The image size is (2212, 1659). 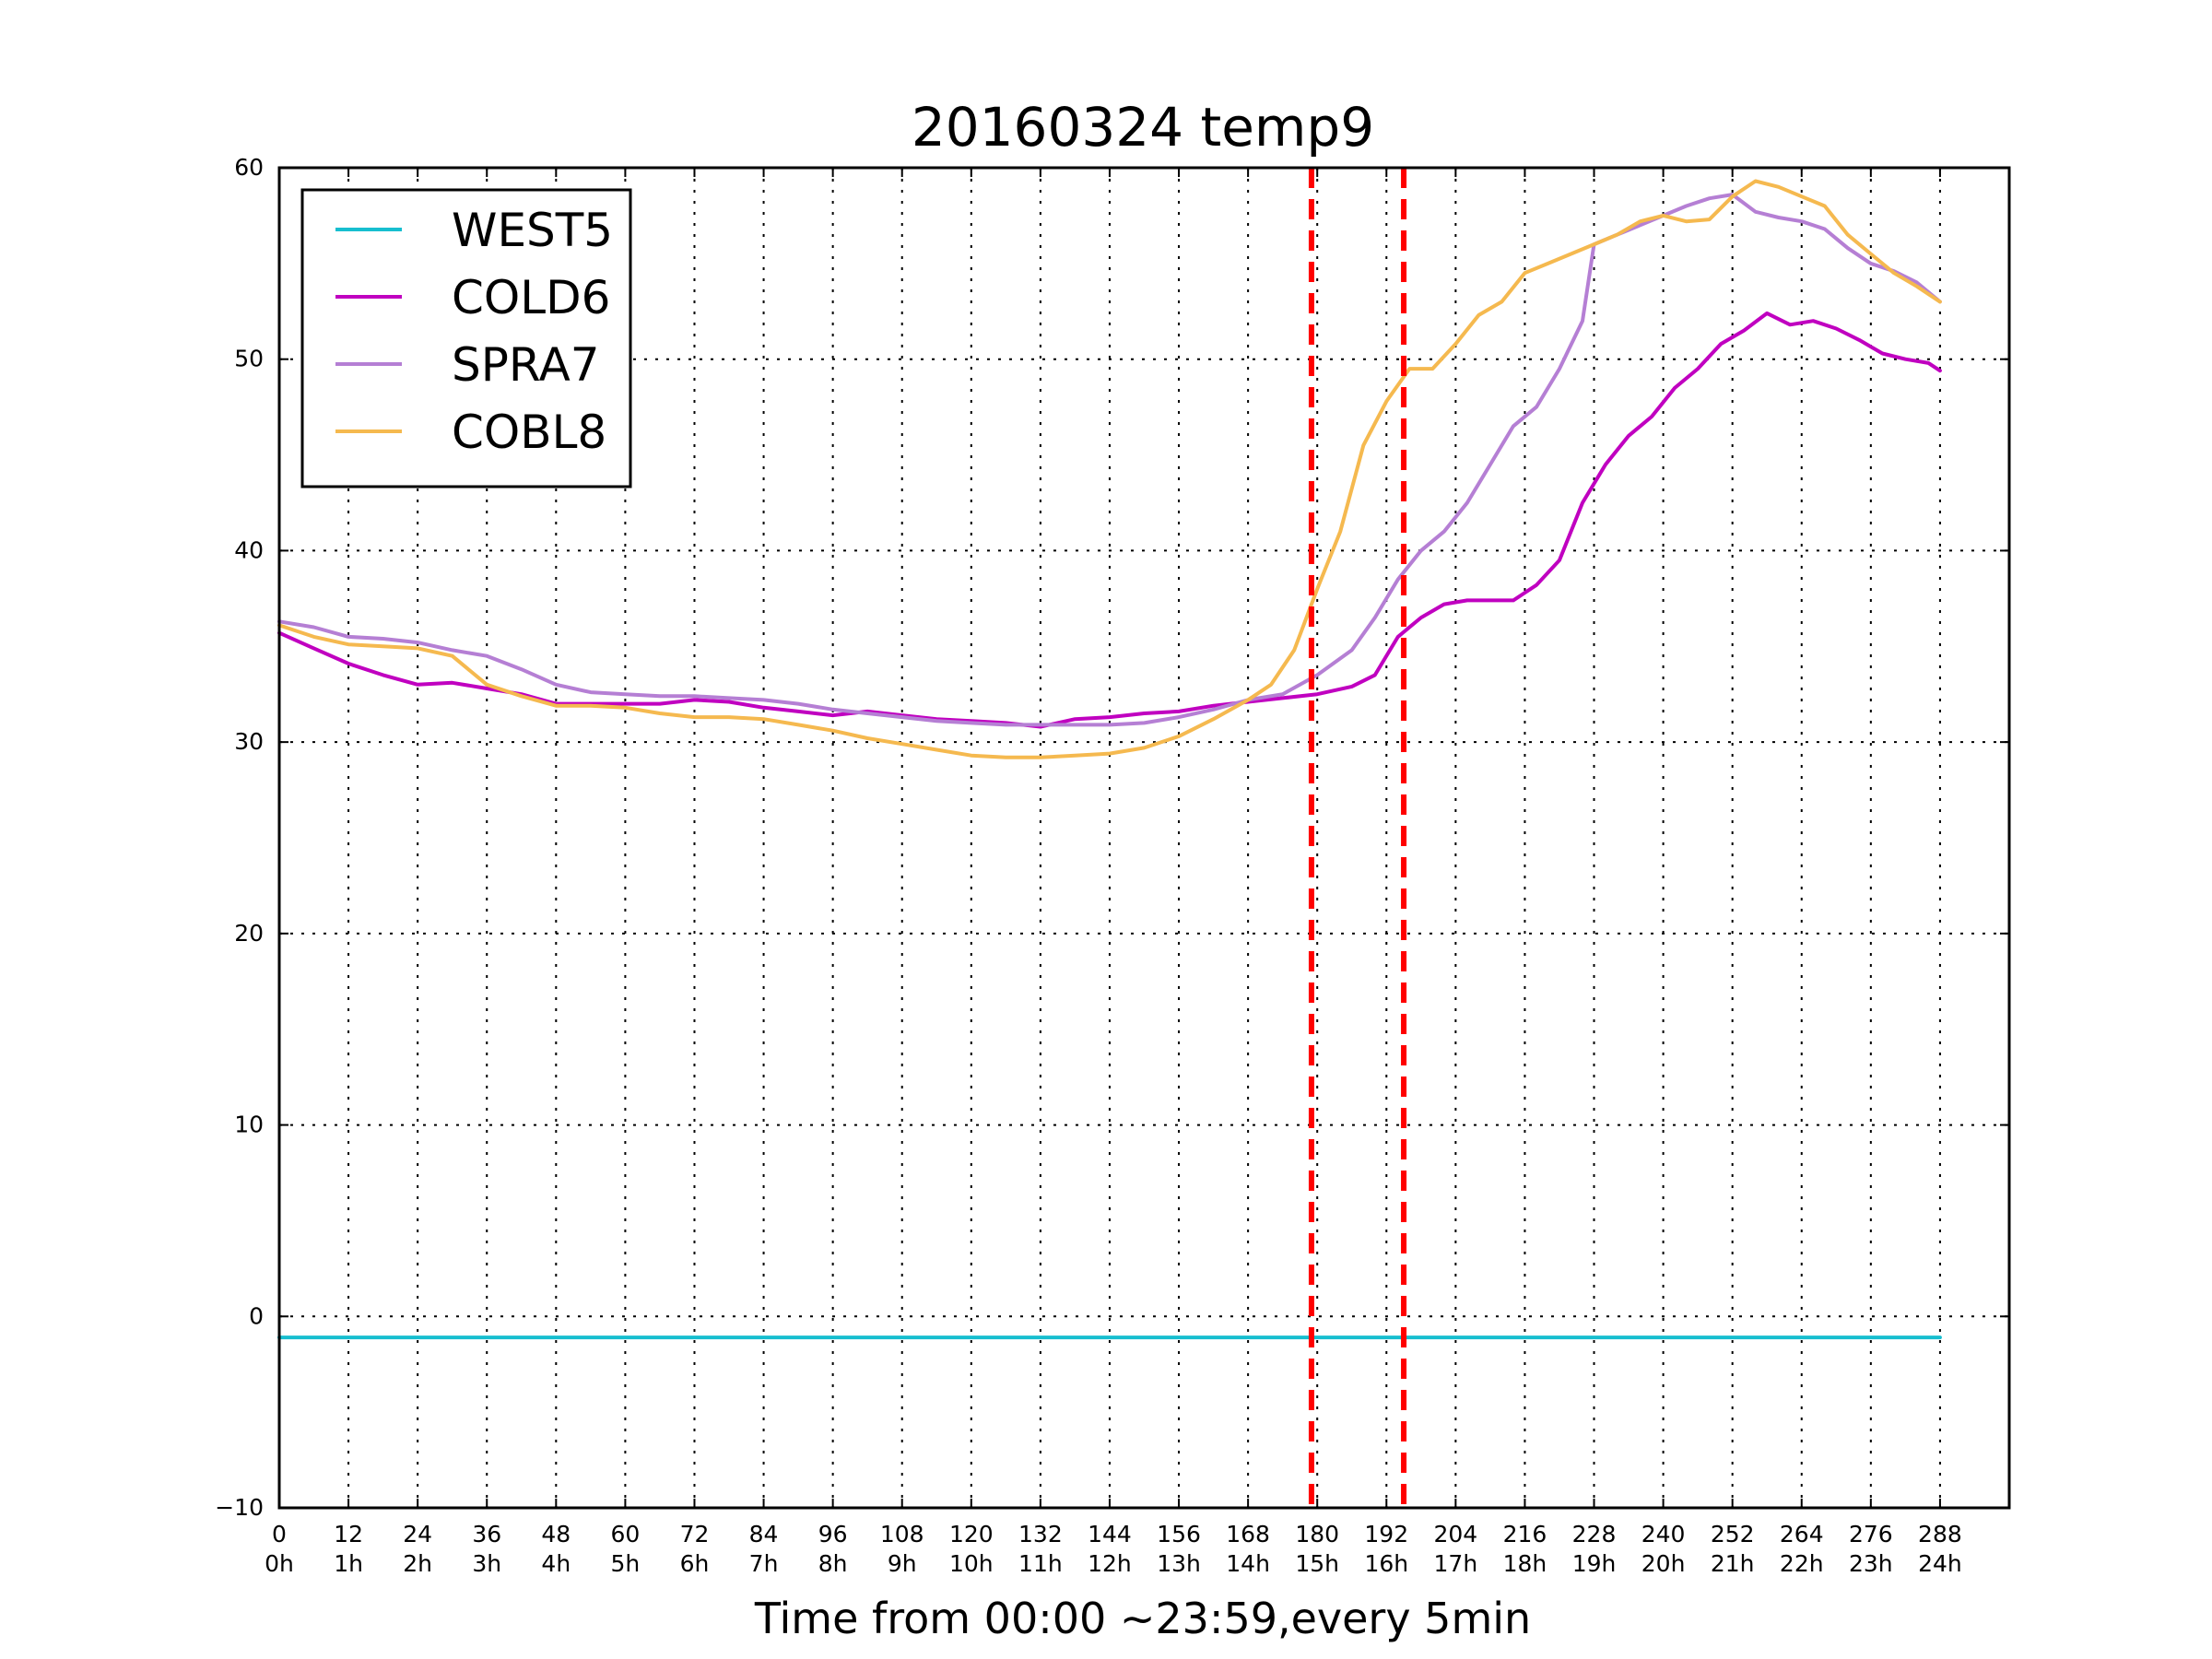 I want to click on x-tick-hour-label: 0h, so click(x=279, y=1563).